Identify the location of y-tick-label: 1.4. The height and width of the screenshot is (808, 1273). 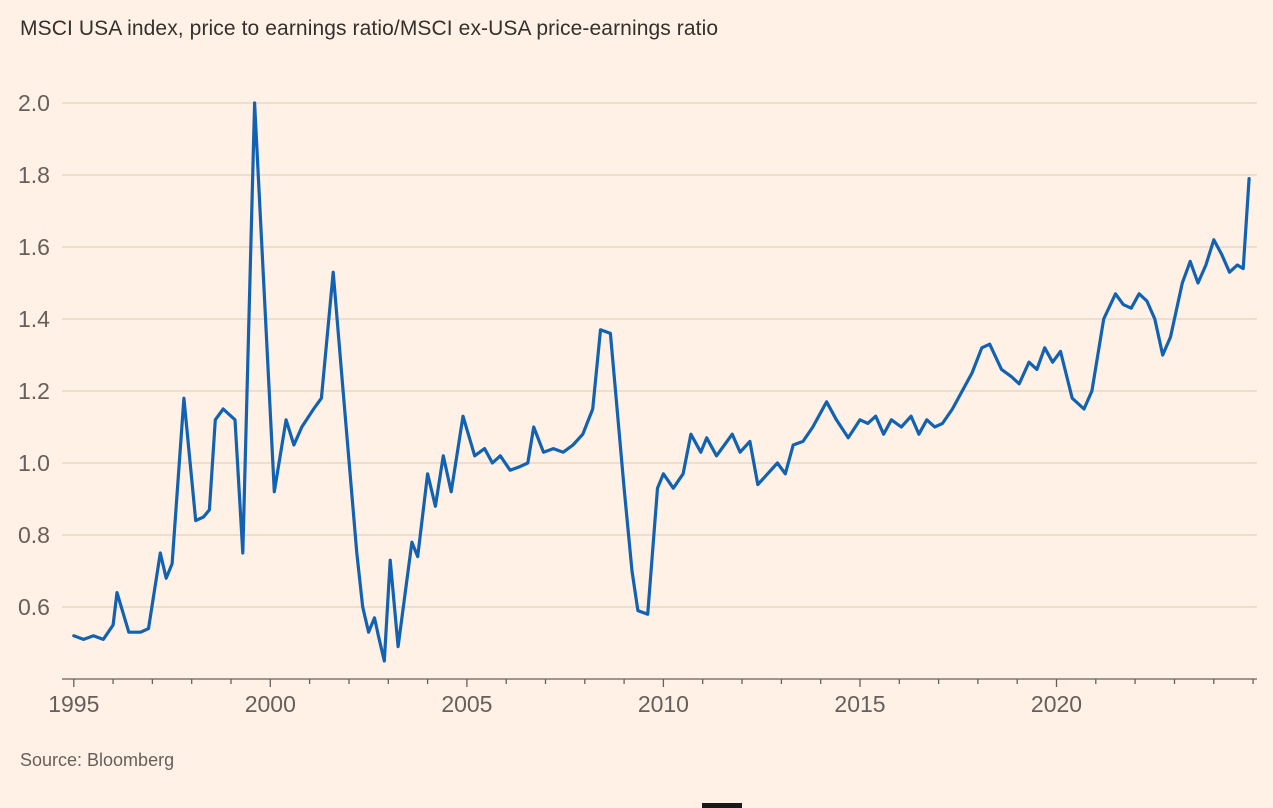
(34, 319).